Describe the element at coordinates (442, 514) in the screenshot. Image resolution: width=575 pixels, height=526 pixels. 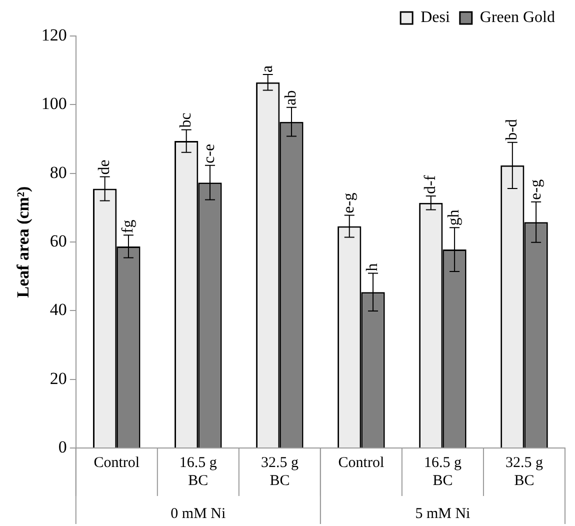
I see `text: 5 mM Ni` at that location.